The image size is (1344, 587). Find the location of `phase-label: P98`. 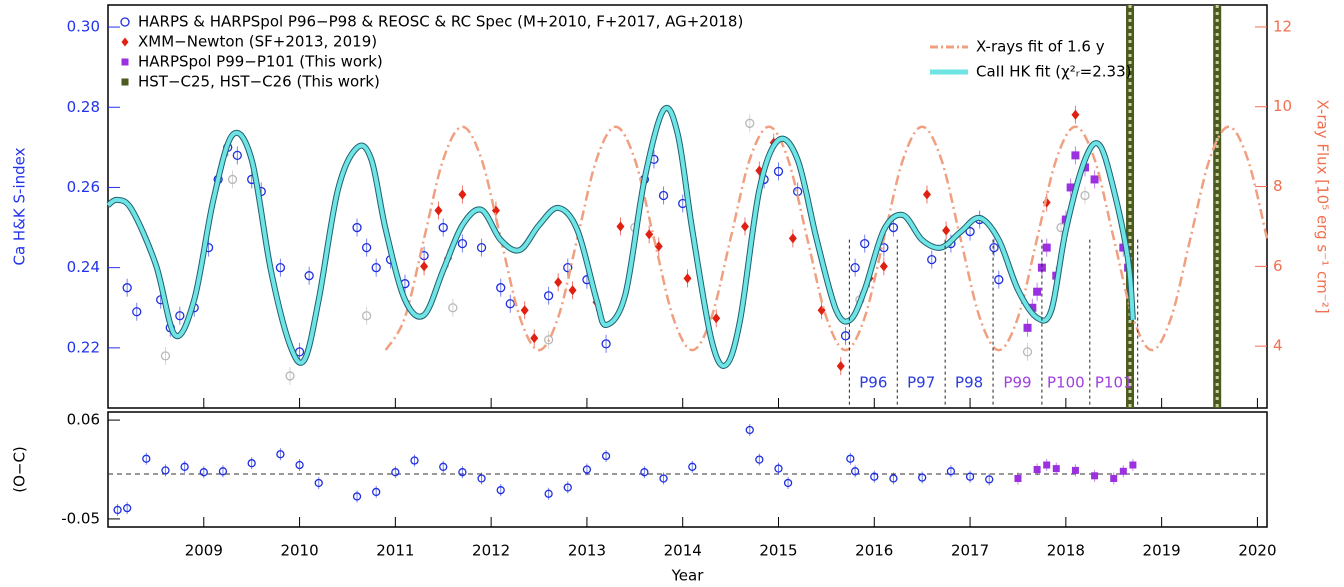

phase-label: P98 is located at coordinates (969, 383).